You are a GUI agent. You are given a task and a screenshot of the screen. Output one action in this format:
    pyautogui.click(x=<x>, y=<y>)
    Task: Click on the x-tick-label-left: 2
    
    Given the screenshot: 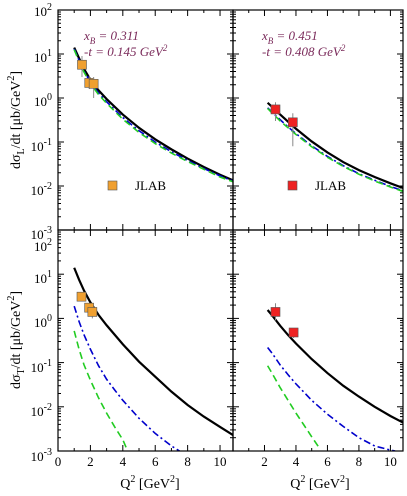 What is the action you would take?
    pyautogui.click(x=90, y=461)
    